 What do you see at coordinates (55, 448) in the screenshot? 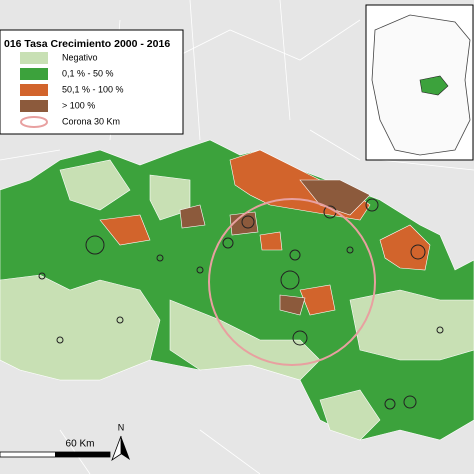
I see `scale-bar: 60 Km` at bounding box center [55, 448].